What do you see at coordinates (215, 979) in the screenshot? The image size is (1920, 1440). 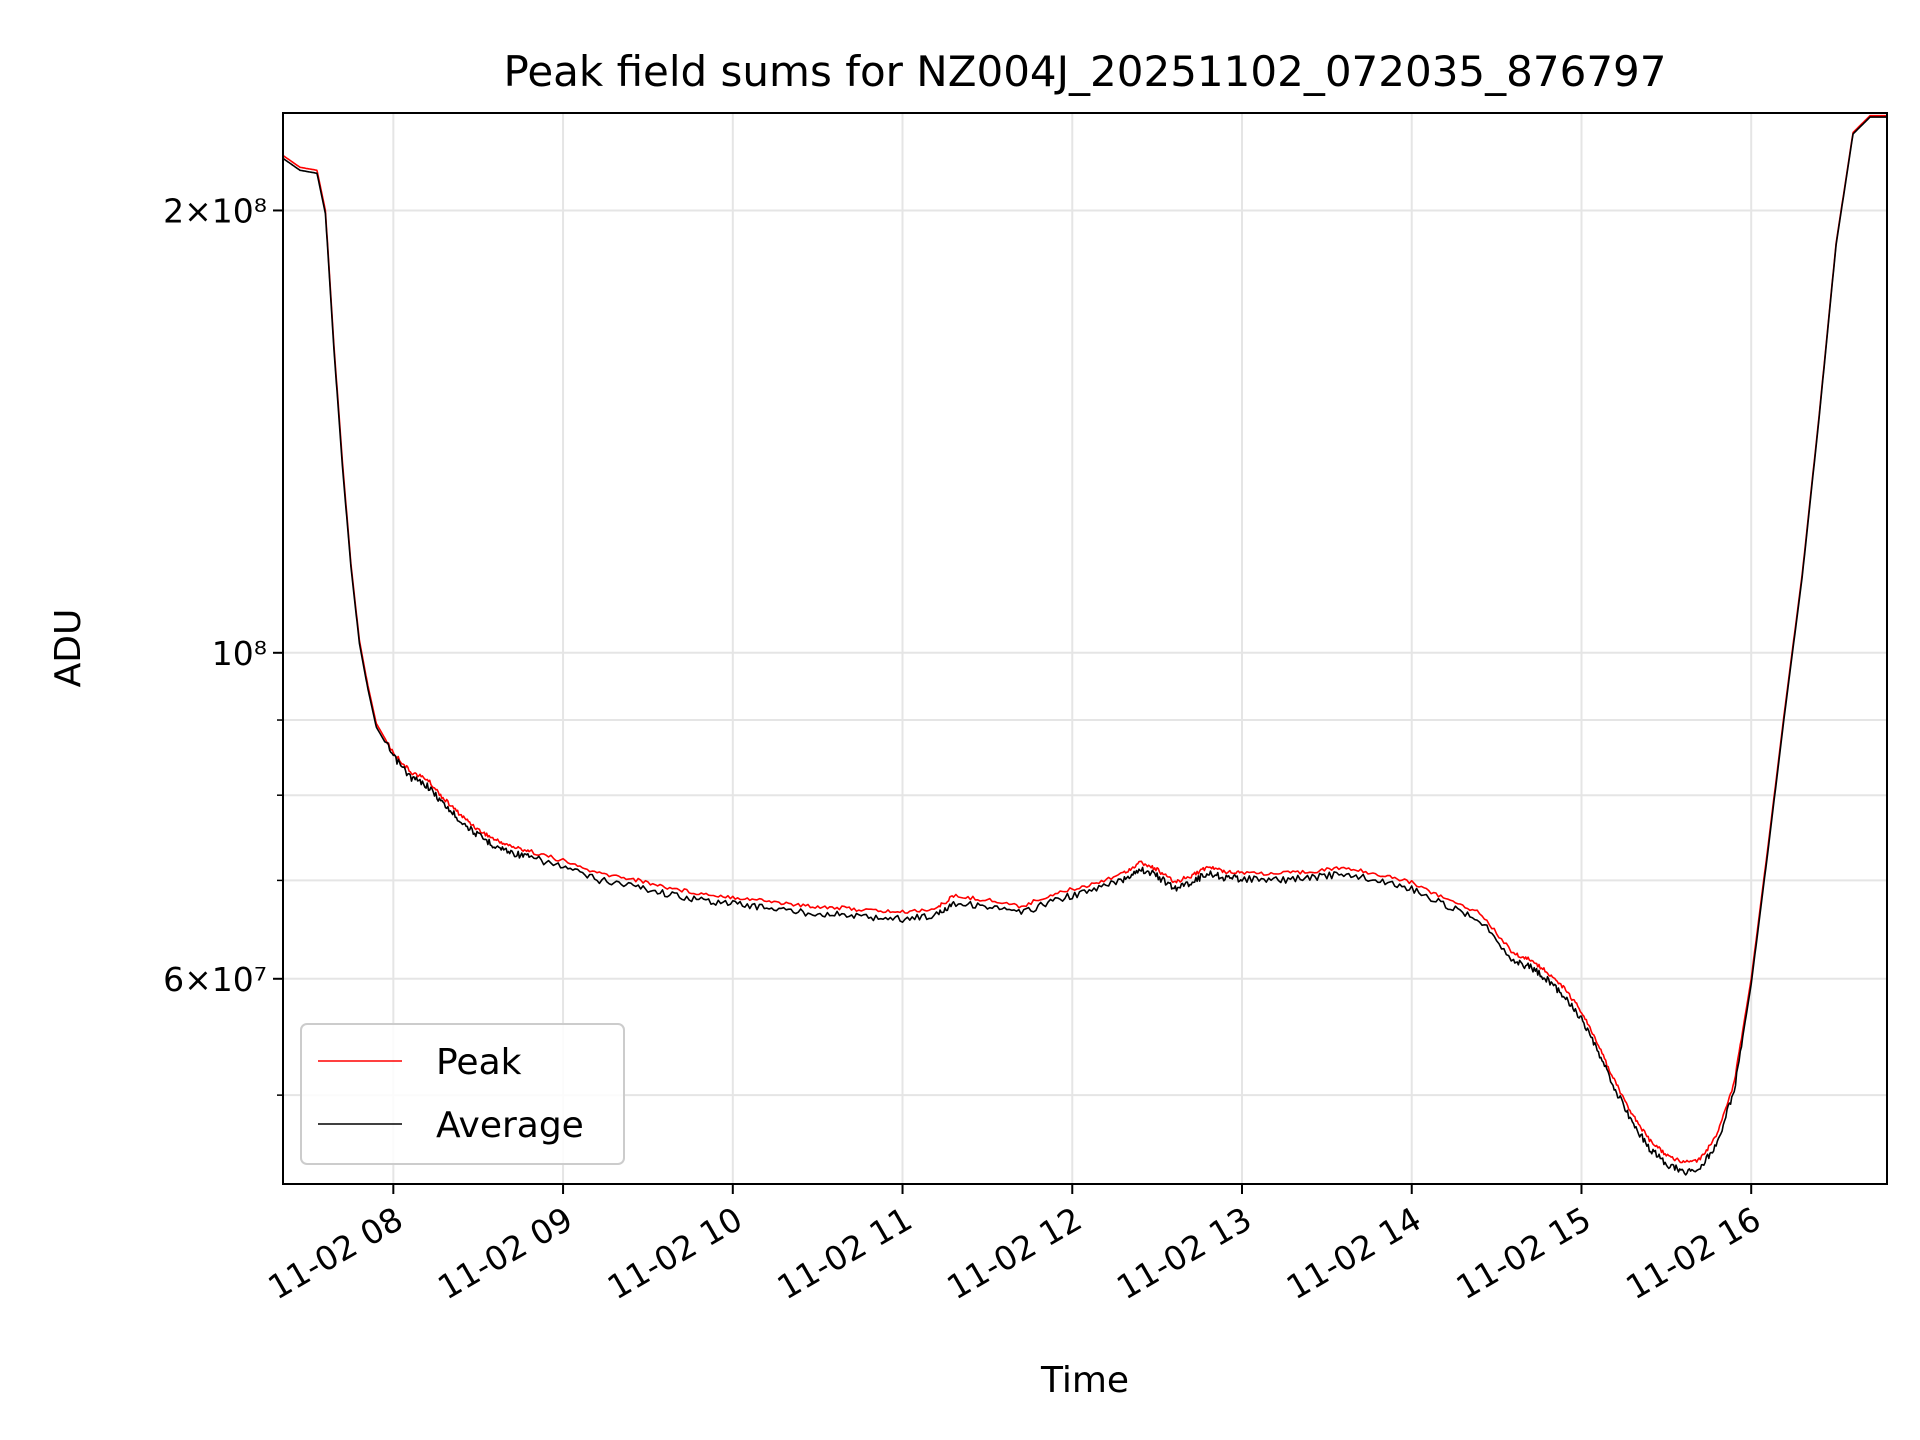 I see `y-tick-label-0: 6×10⁷` at bounding box center [215, 979].